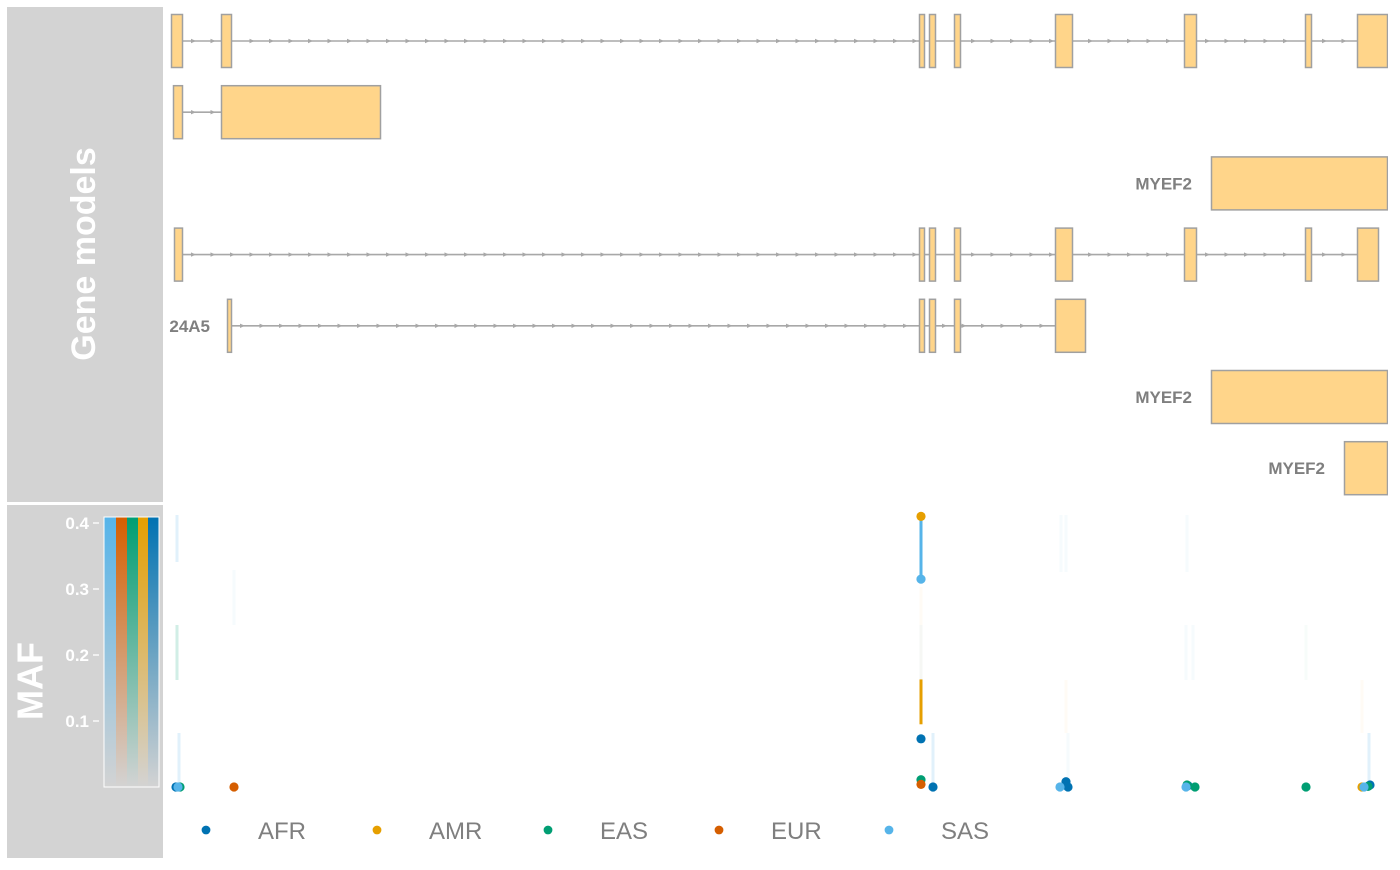  I want to click on transcript-7: MYEF2, so click(1327, 468).